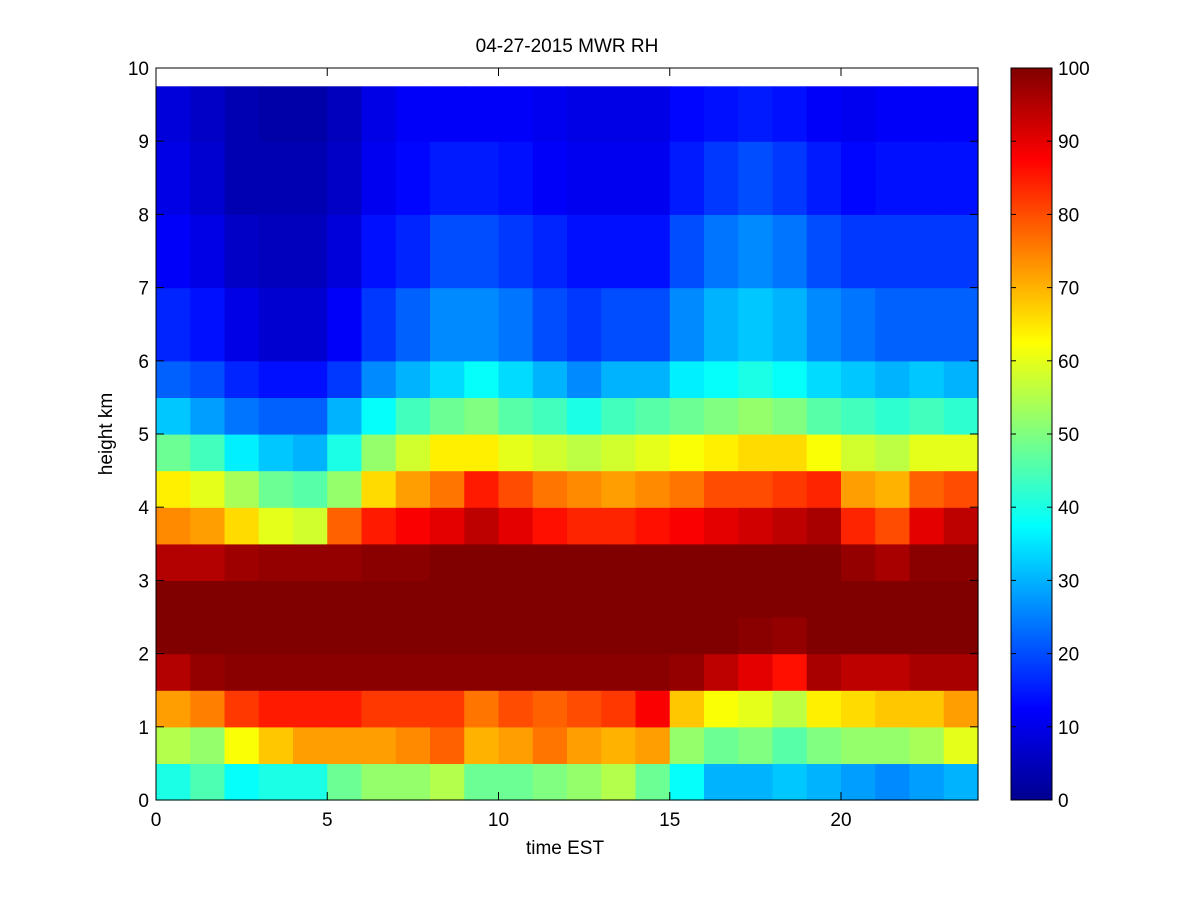  Describe the element at coordinates (498, 820) in the screenshot. I see `x-tick-label: 10` at that location.